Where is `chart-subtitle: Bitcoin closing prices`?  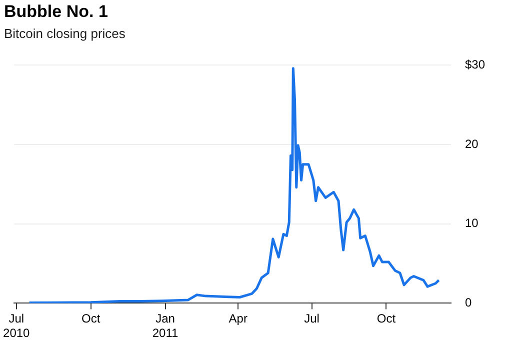 chart-subtitle: Bitcoin closing prices is located at coordinates (65, 33).